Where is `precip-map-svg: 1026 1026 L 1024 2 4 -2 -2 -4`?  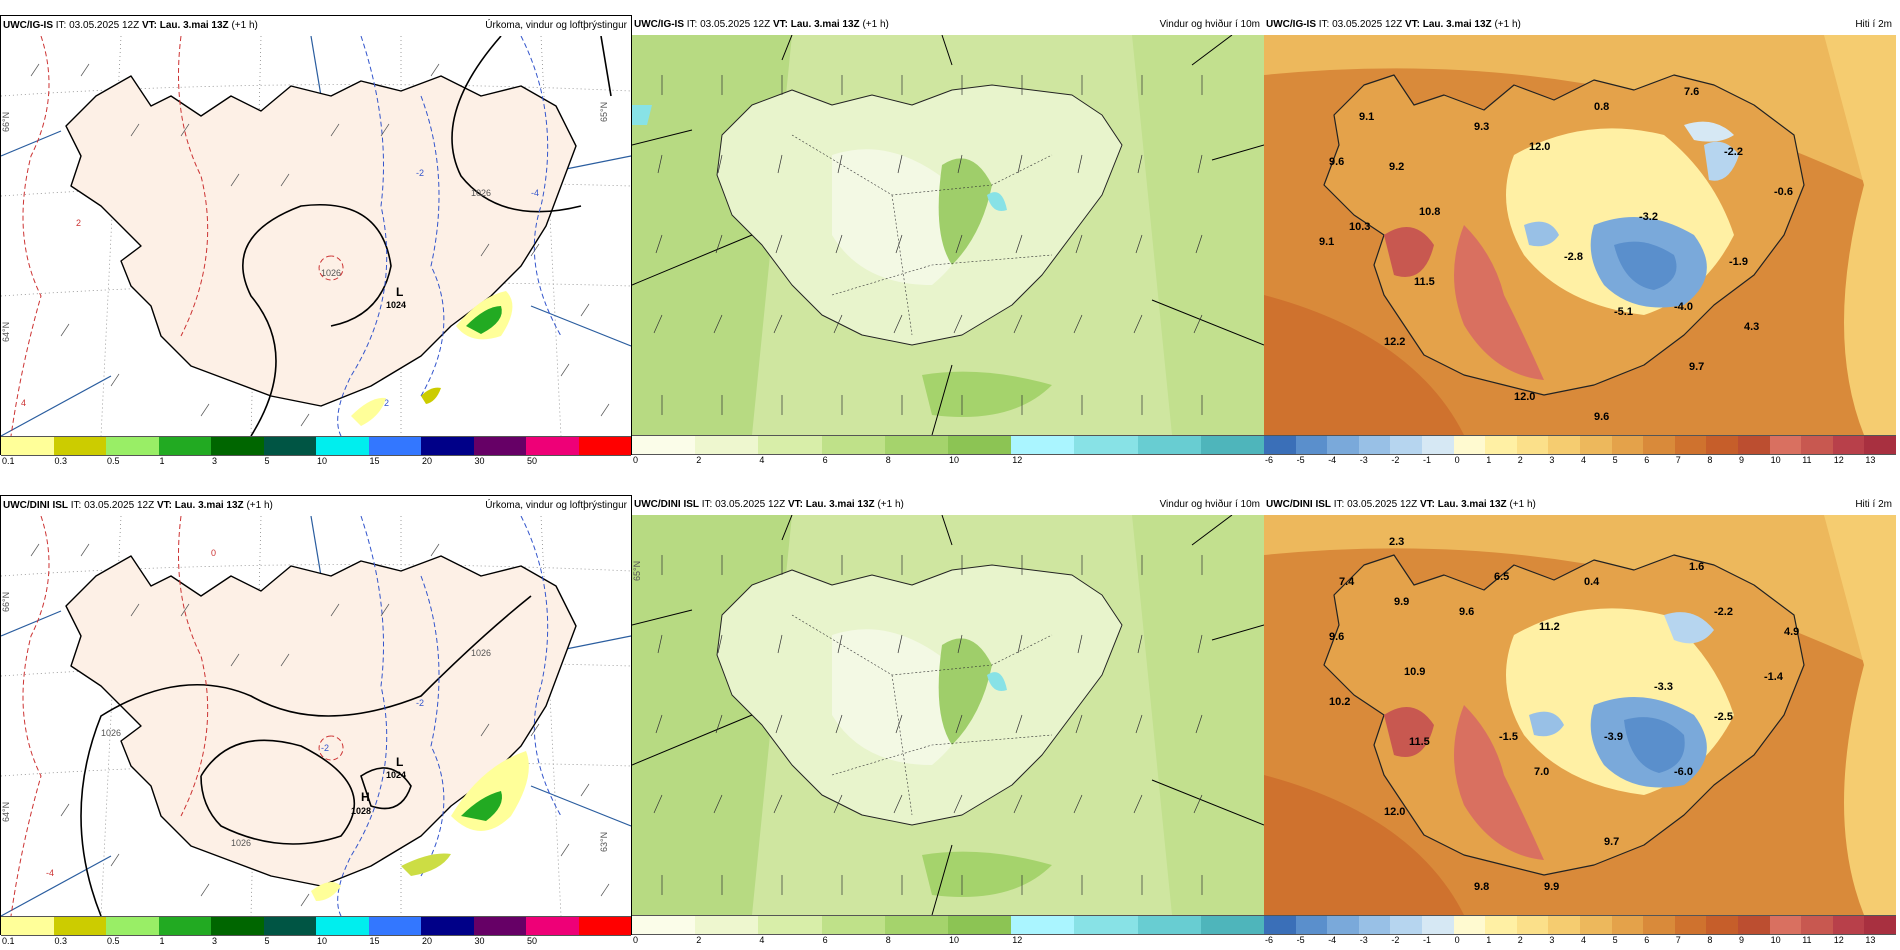 precip-map-svg: 1026 1026 L 1024 2 4 -2 -2 -4 is located at coordinates (316, 236).